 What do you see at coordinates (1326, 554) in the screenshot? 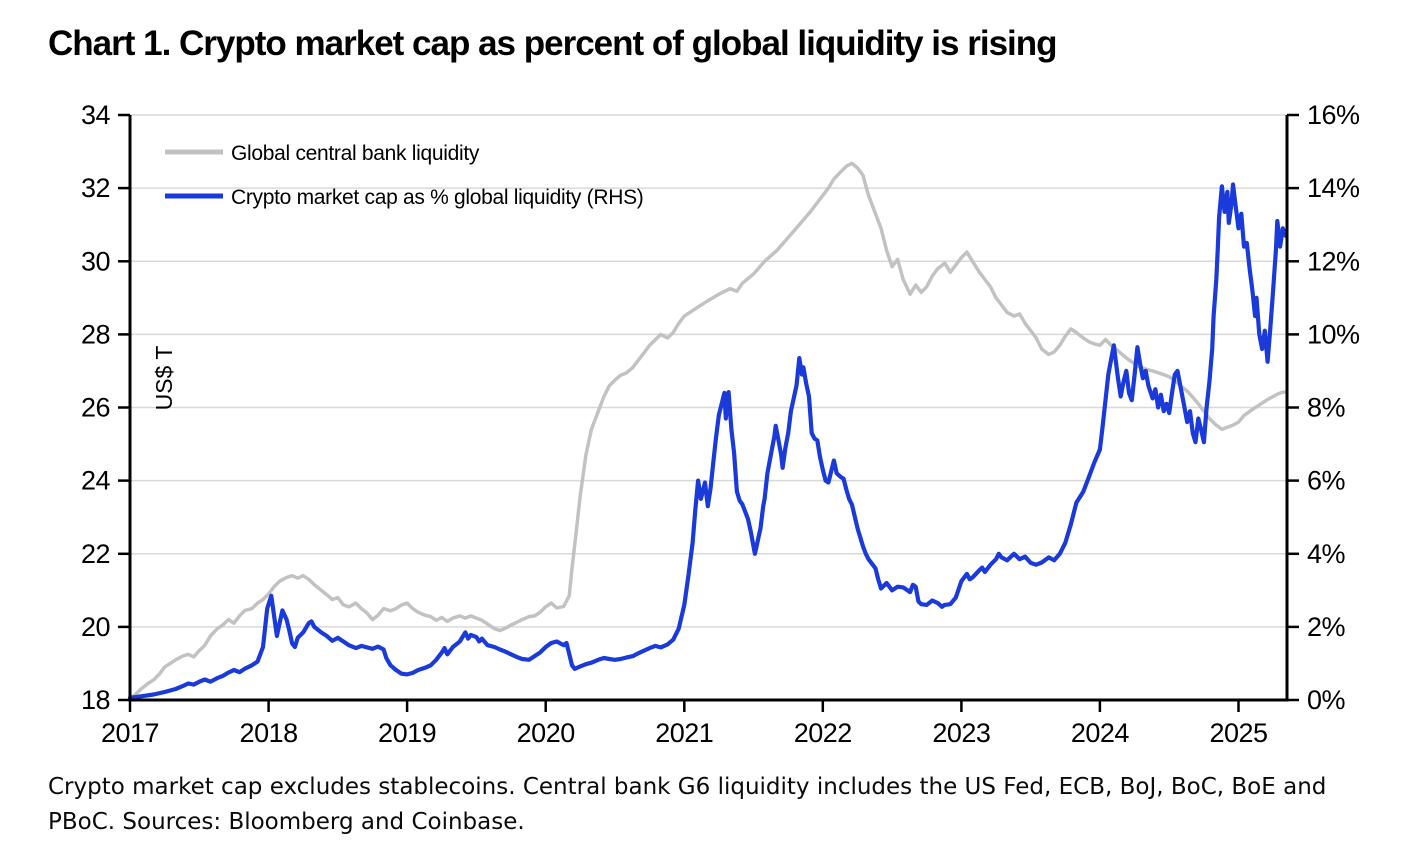
I see `y-right-tick-label: 4%` at bounding box center [1326, 554].